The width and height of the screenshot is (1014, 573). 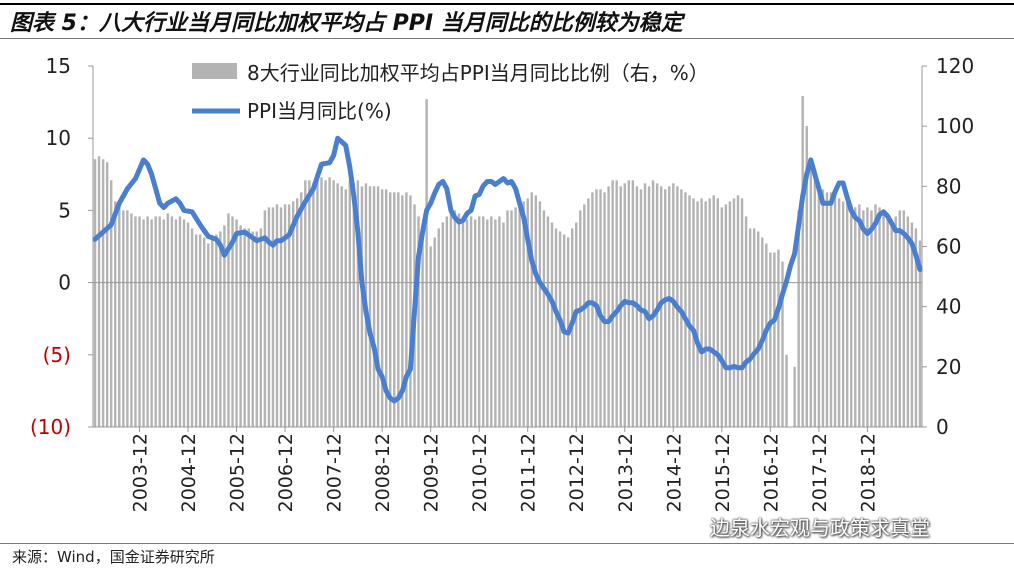 What do you see at coordinates (820, 472) in the screenshot?
I see `x-tick-label: 2017-12` at bounding box center [820, 472].